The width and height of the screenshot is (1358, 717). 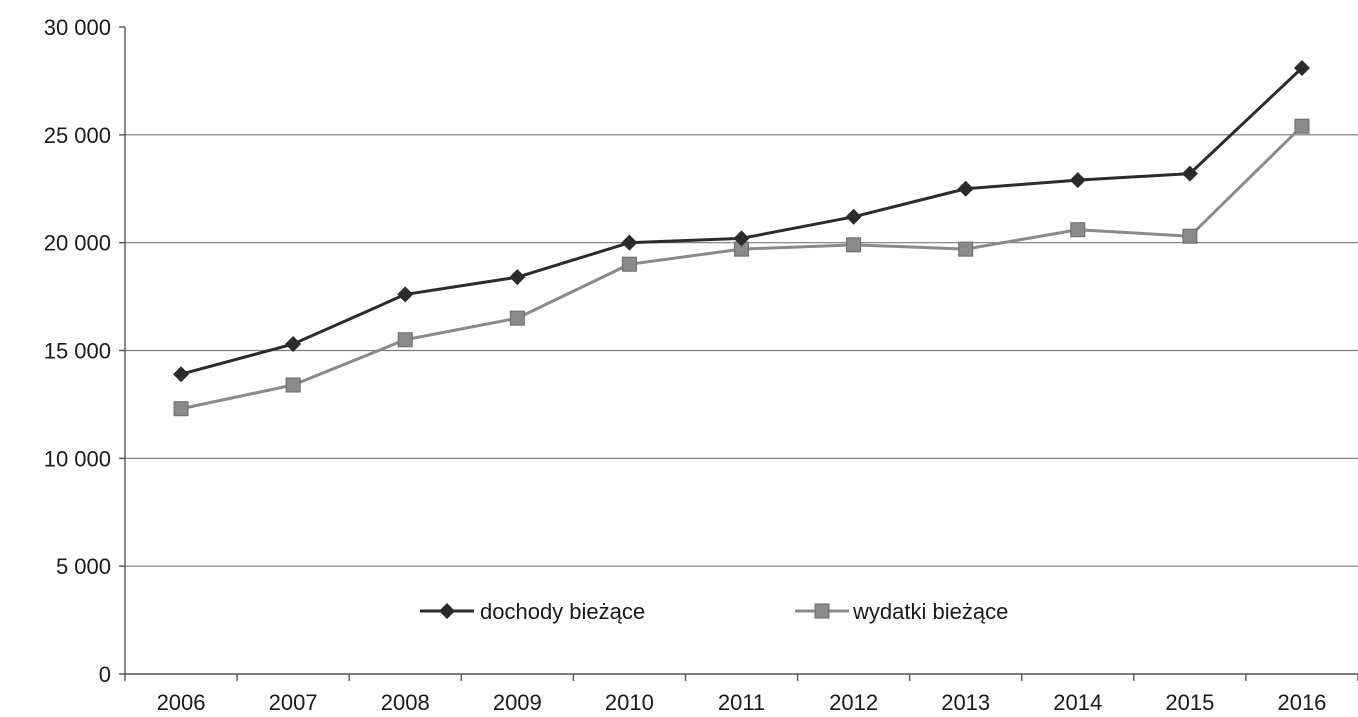 I want to click on legend: dochody bieżące wydatki bieżące, so click(x=714, y=611).